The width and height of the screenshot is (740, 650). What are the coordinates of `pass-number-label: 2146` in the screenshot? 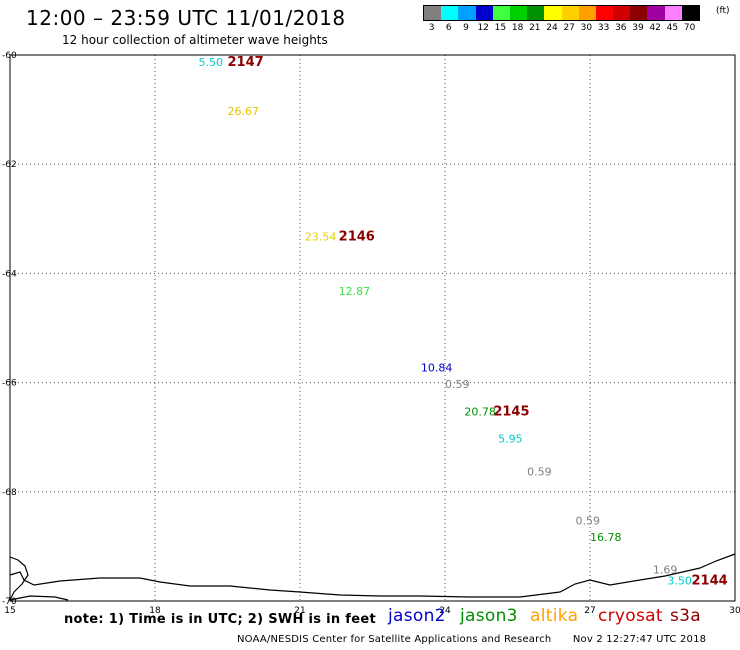 It's located at (357, 237).